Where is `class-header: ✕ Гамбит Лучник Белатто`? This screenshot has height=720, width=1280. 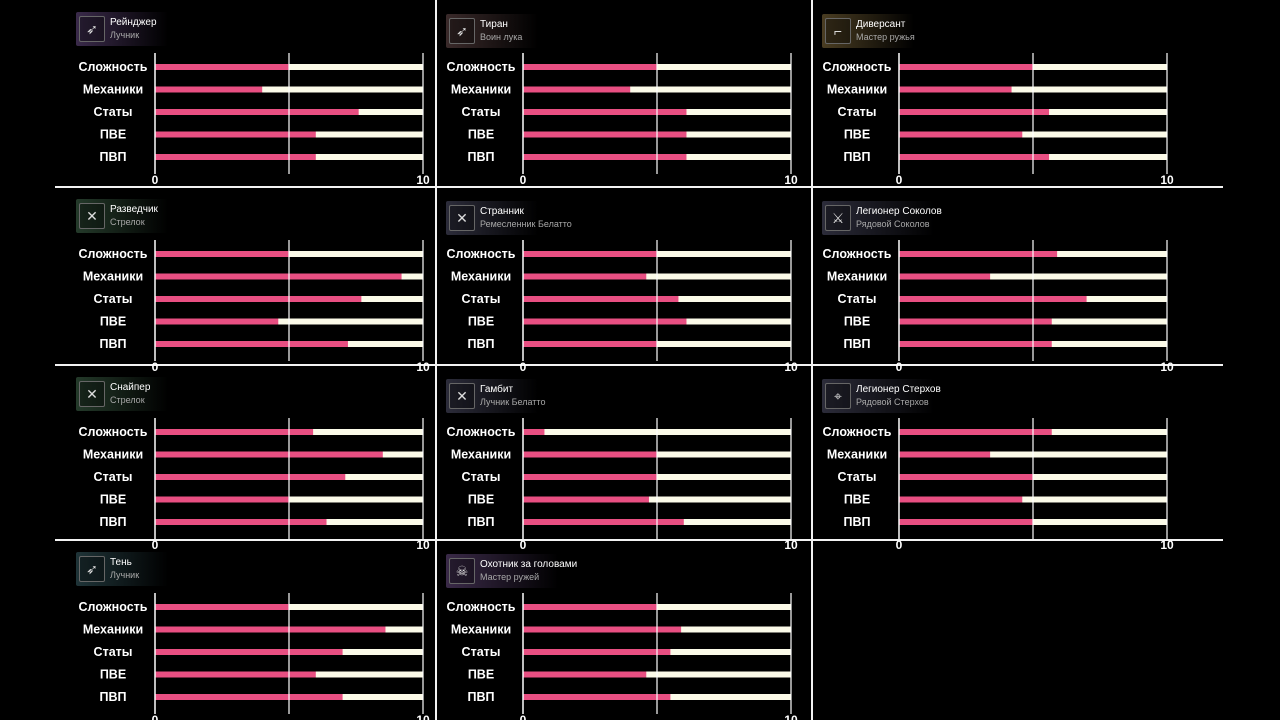 class-header: ✕ Гамбит Лучник Белатто is located at coordinates (495, 396).